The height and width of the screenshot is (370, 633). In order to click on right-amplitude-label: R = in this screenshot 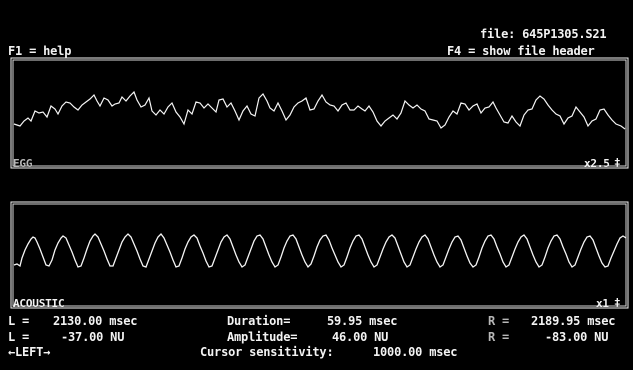, I will do `click(499, 337)`.